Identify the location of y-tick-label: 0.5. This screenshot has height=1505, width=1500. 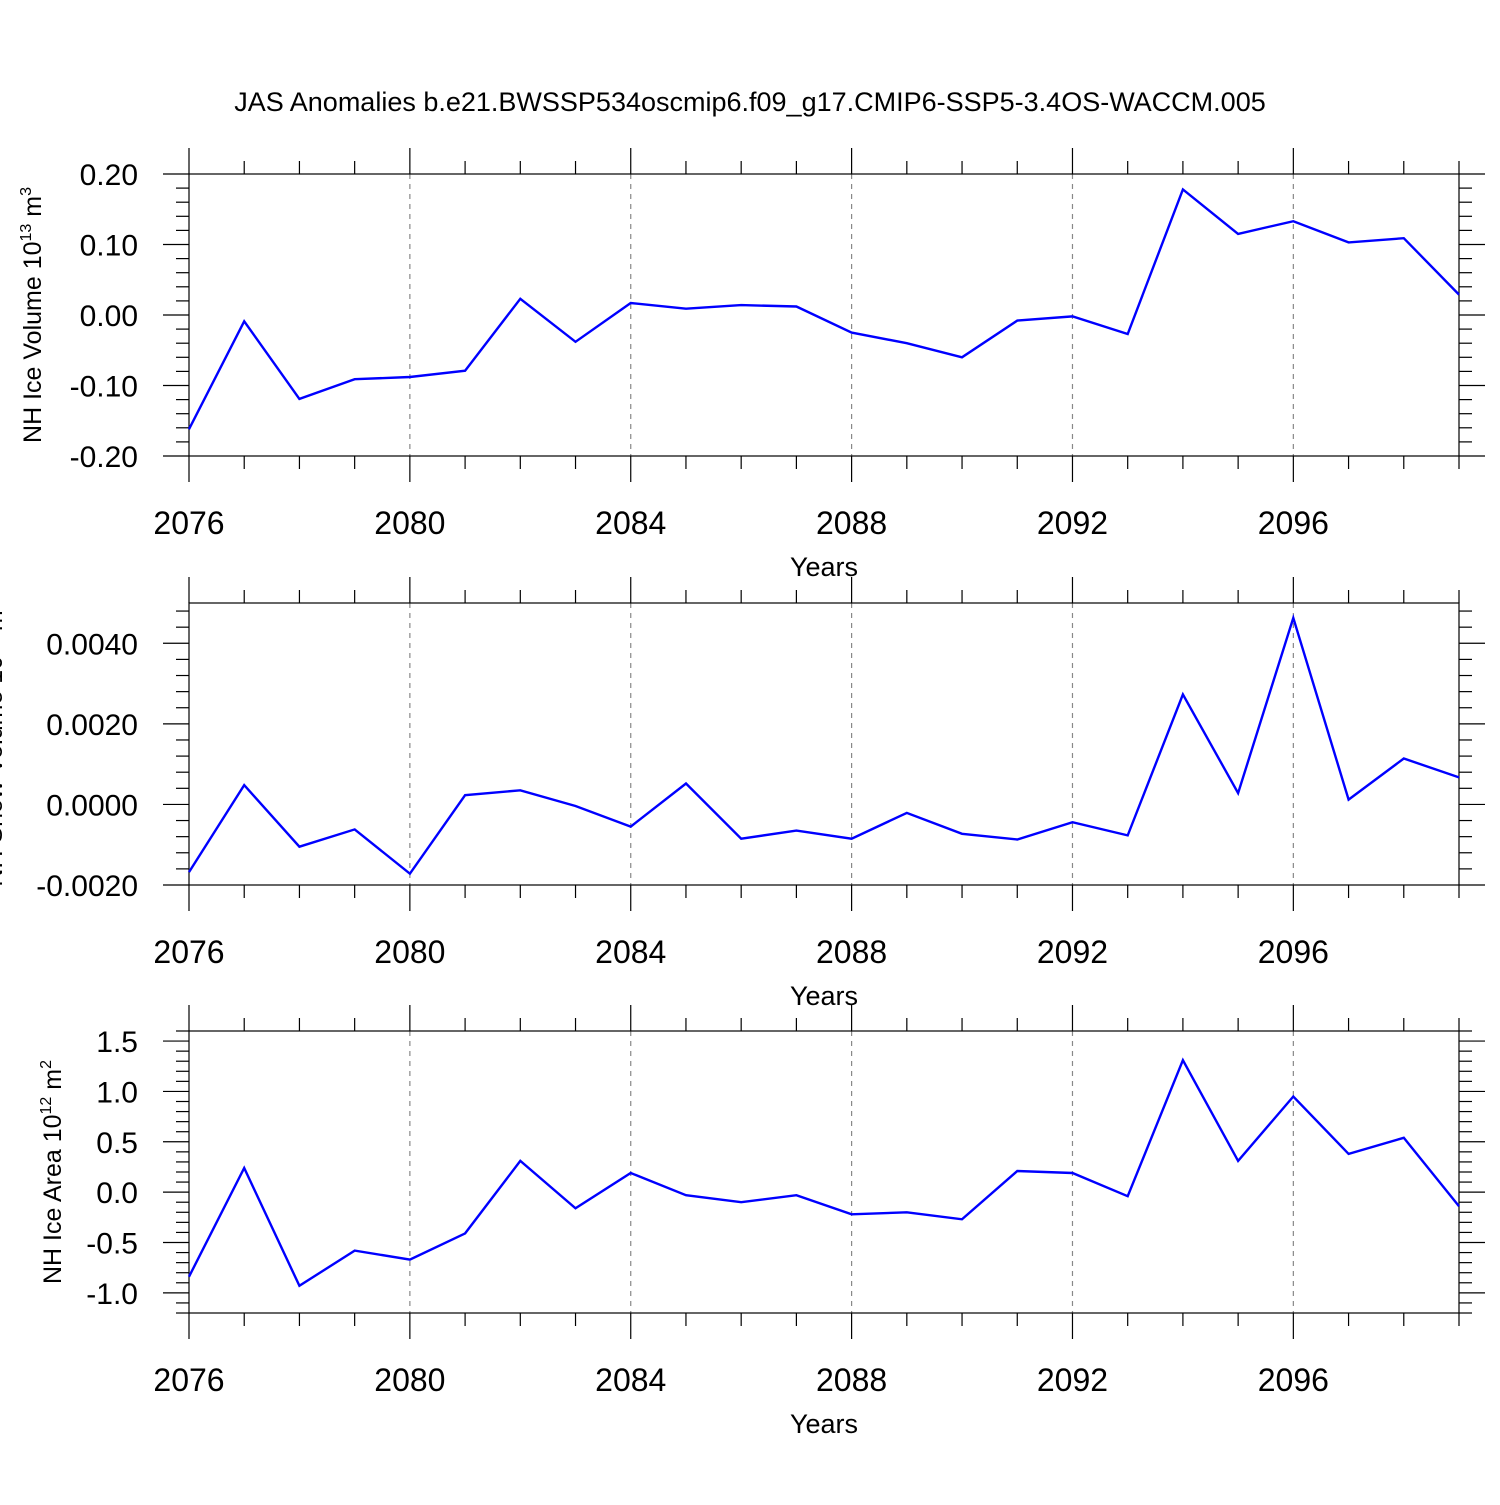
(117, 1143).